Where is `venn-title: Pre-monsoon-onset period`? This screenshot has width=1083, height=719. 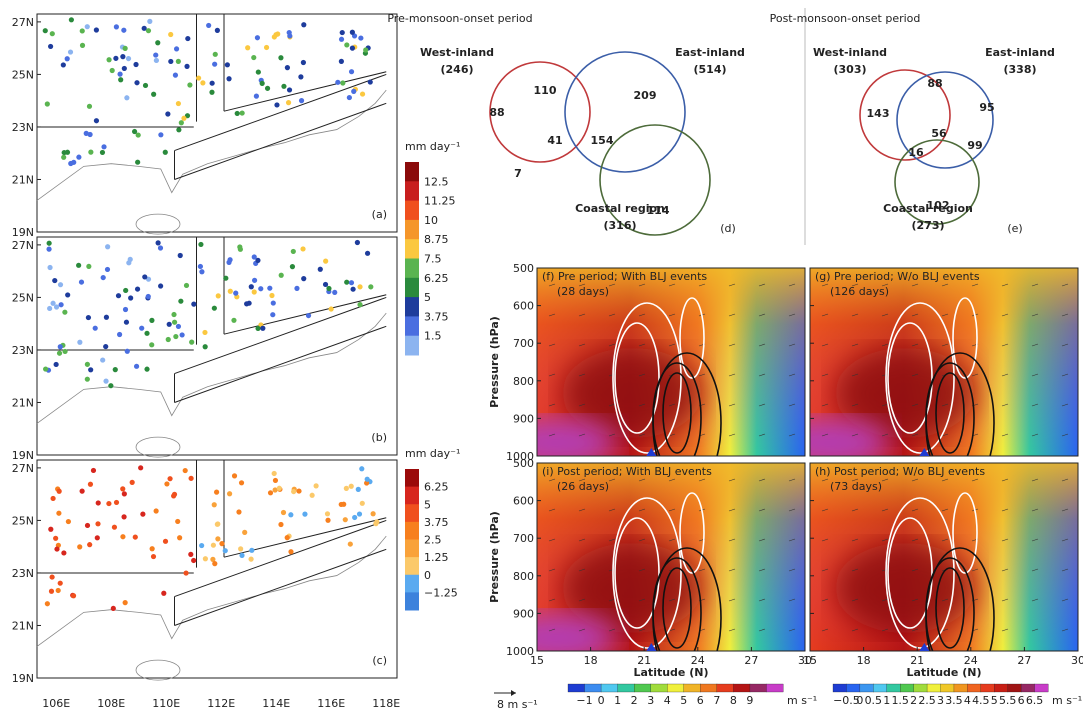 venn-title: Pre-monsoon-onset period is located at coordinates (459, 18).